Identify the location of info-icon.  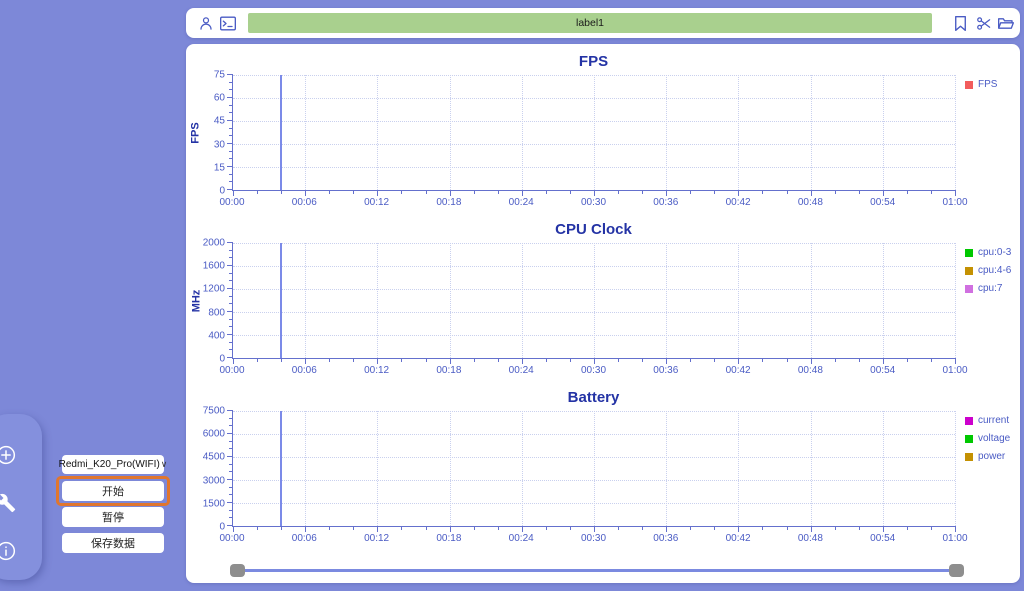
(8, 551).